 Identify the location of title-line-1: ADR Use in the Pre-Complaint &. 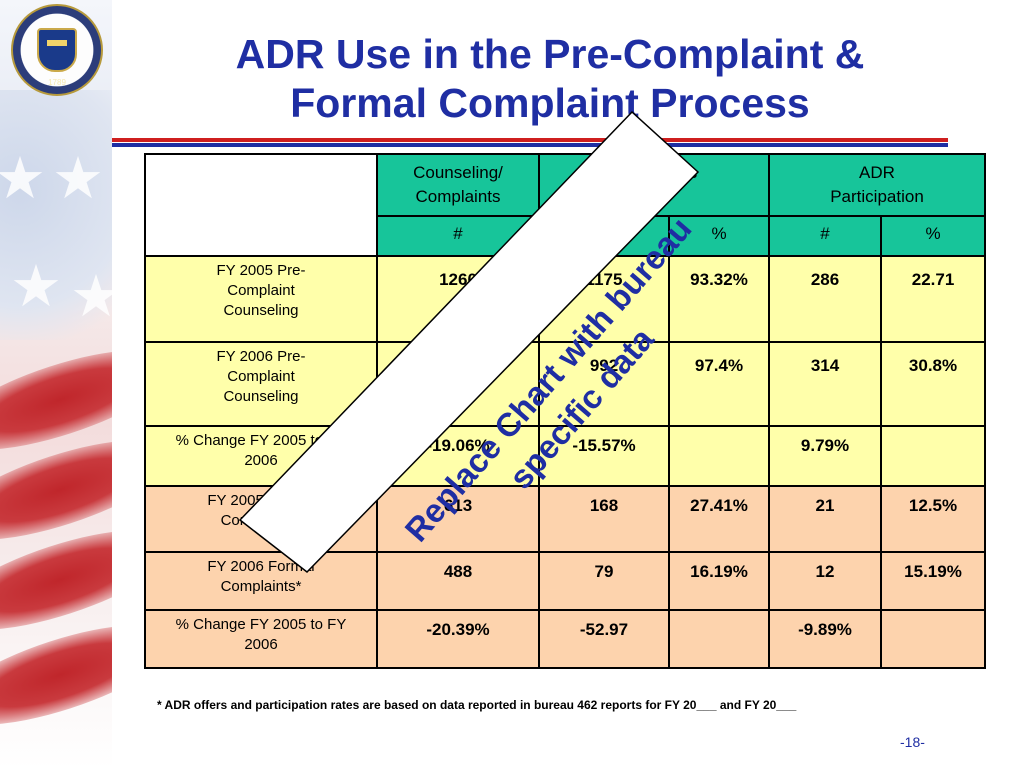
(550, 54).